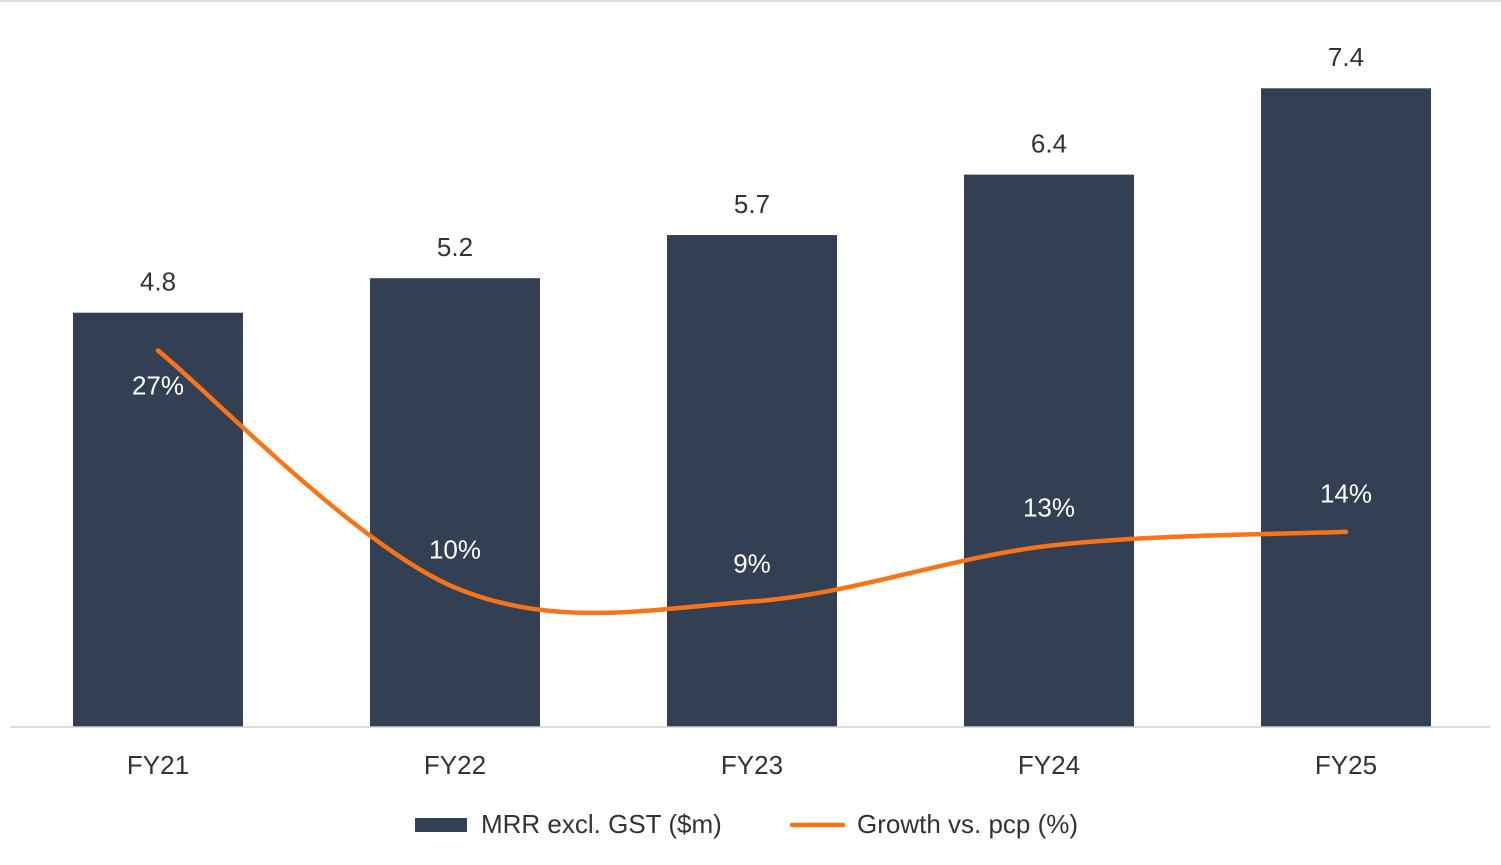 The width and height of the screenshot is (1501, 865). I want to click on bar-value-label: 6.4, so click(1049, 143).